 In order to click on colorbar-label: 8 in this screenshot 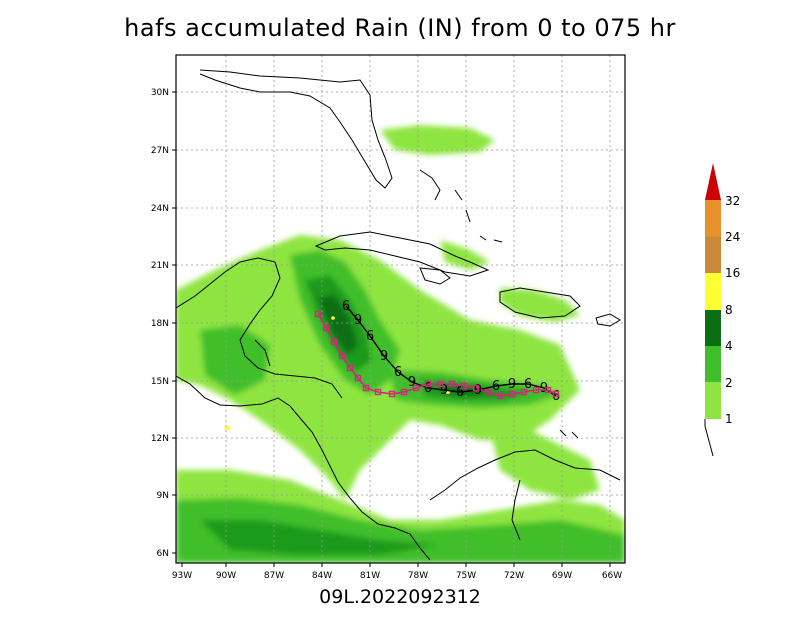, I will do `click(729, 310)`.